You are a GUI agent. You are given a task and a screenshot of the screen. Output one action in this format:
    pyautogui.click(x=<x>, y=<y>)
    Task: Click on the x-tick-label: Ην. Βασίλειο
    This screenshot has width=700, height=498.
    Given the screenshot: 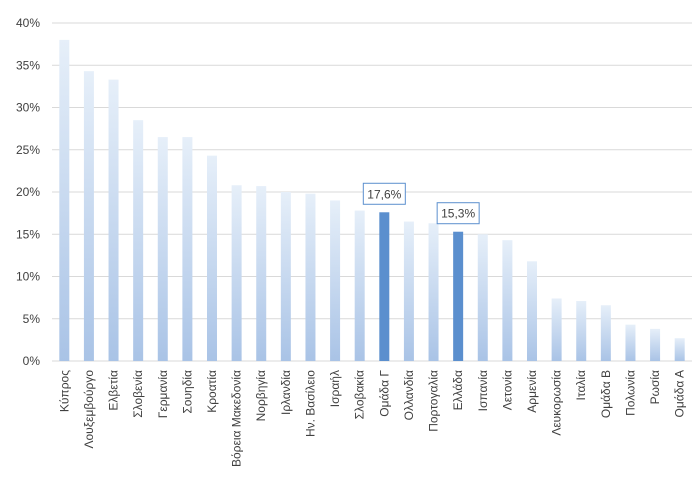 What is the action you would take?
    pyautogui.click(x=310, y=403)
    